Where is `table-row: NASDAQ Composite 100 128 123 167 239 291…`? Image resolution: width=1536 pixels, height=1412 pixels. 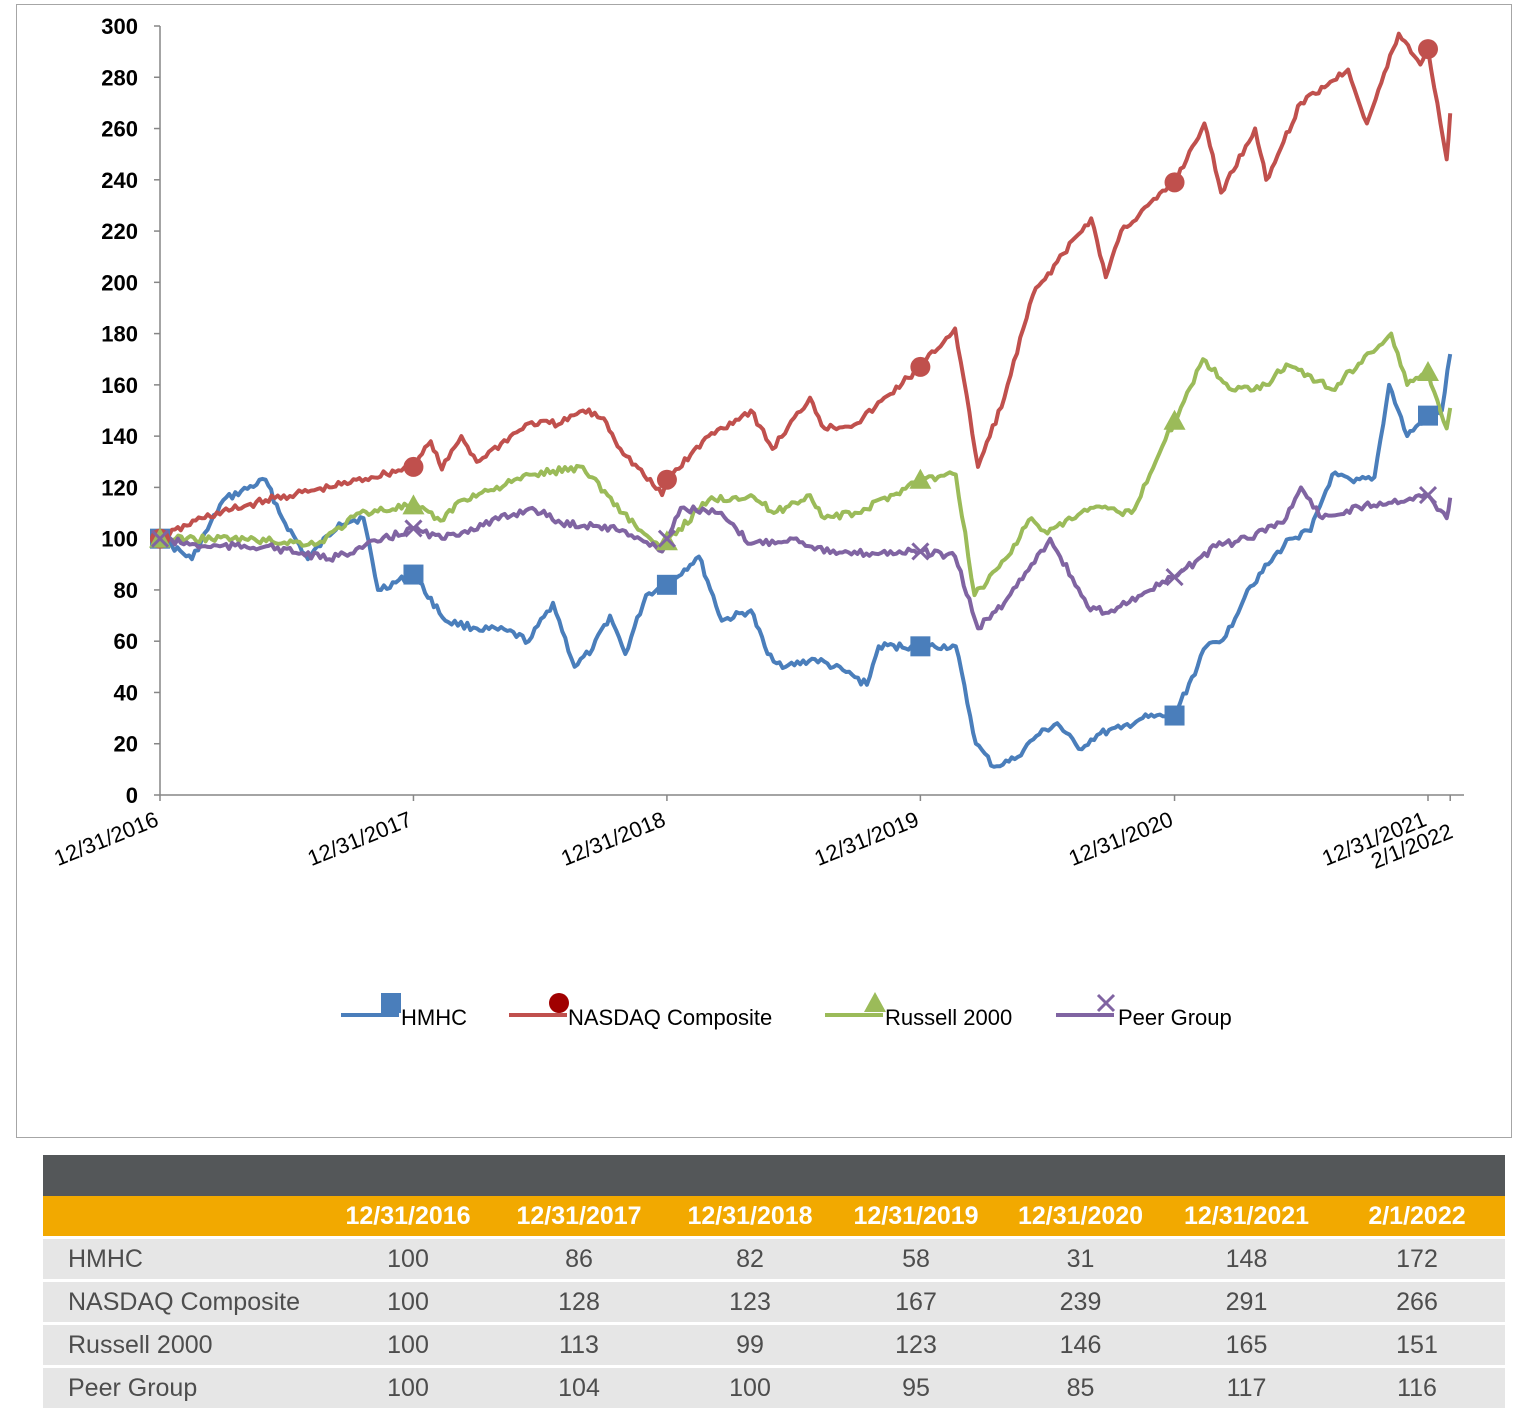 table-row: NASDAQ Composite 100 128 123 167 239 291… is located at coordinates (774, 1301).